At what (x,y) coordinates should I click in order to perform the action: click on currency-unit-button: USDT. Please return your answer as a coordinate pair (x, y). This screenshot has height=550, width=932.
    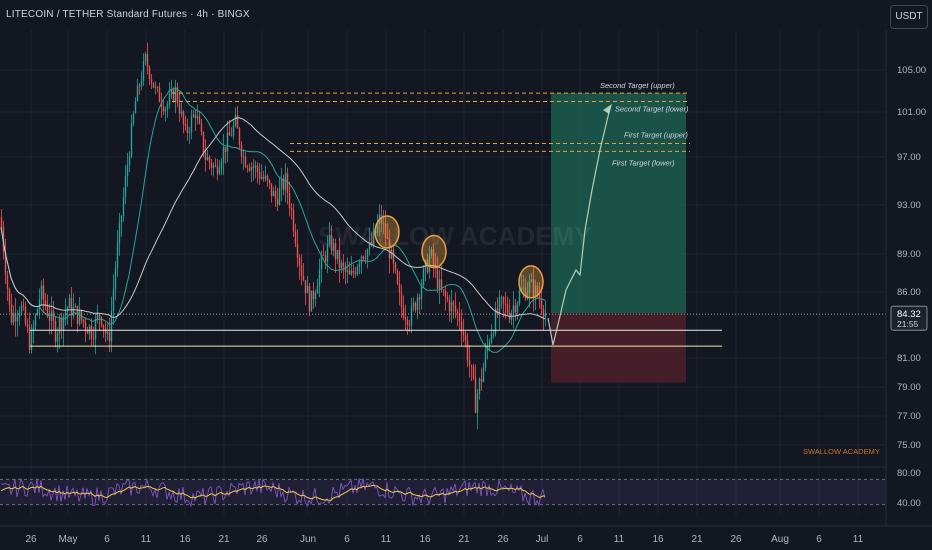
    Looking at the image, I should click on (909, 17).